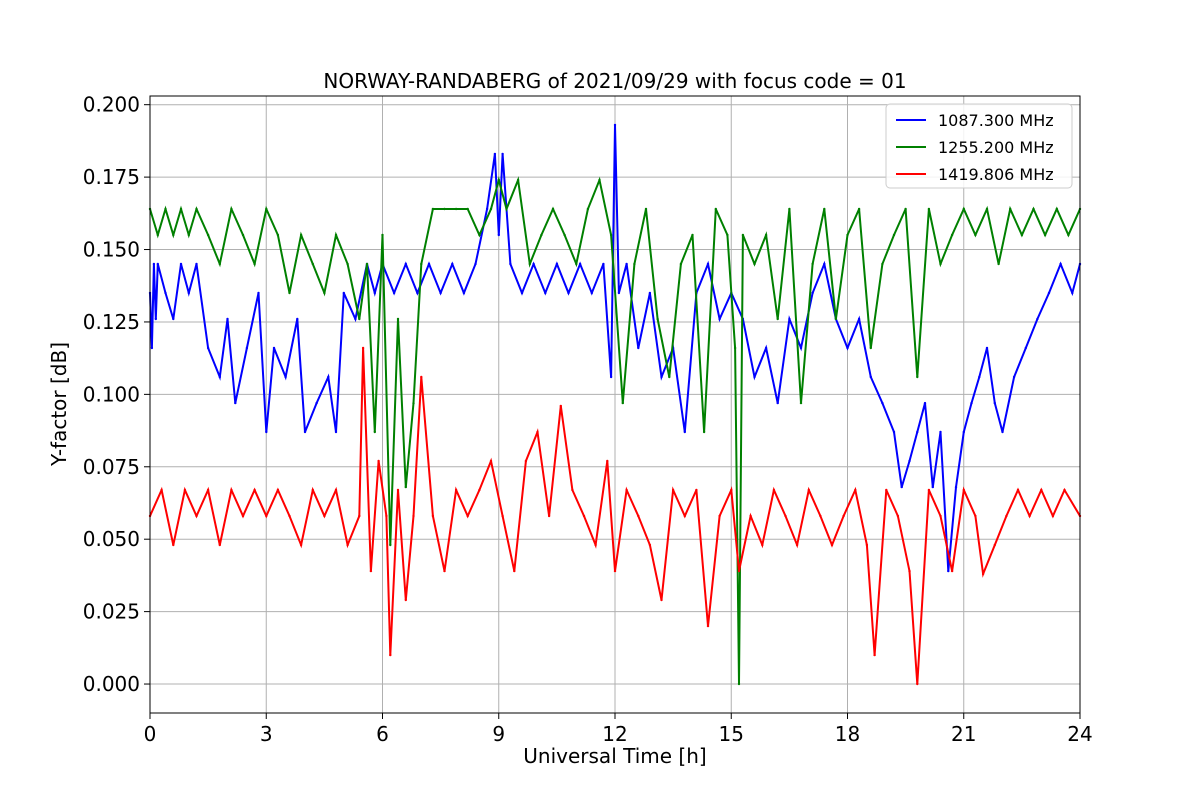  I want to click on y-axis-label: Y-factor [dB], so click(59, 404).